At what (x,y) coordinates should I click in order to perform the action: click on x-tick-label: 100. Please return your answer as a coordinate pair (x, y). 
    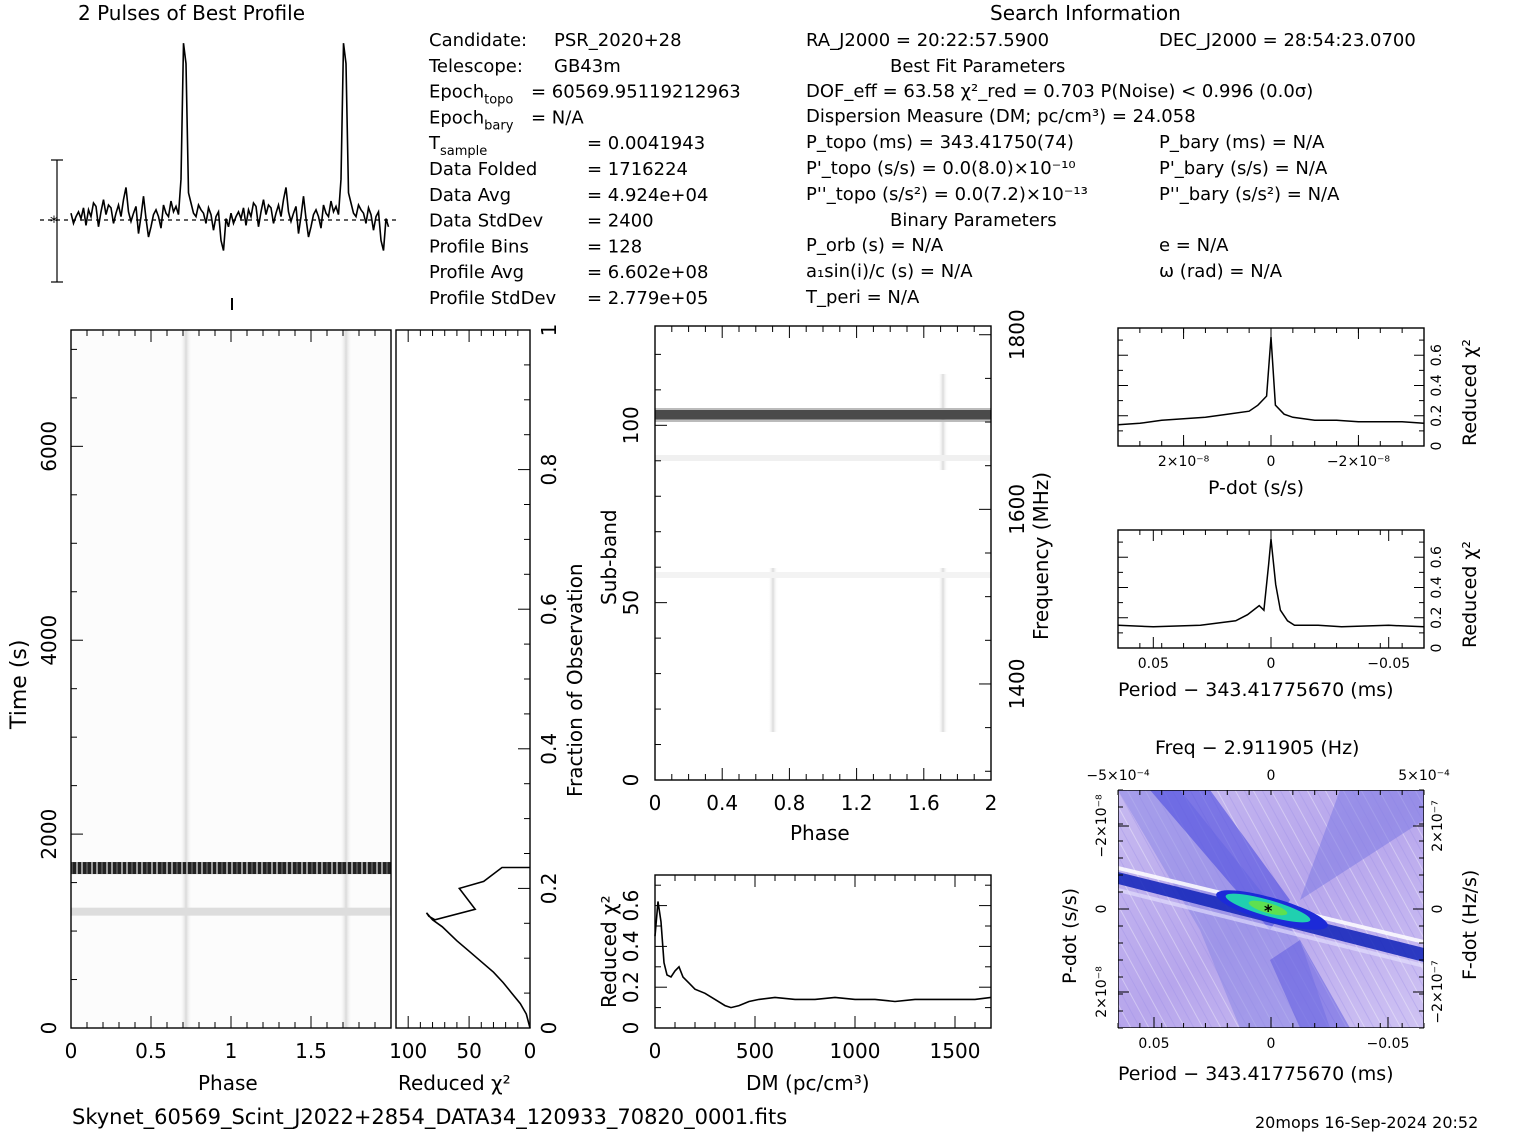
    Looking at the image, I should click on (408, 1051).